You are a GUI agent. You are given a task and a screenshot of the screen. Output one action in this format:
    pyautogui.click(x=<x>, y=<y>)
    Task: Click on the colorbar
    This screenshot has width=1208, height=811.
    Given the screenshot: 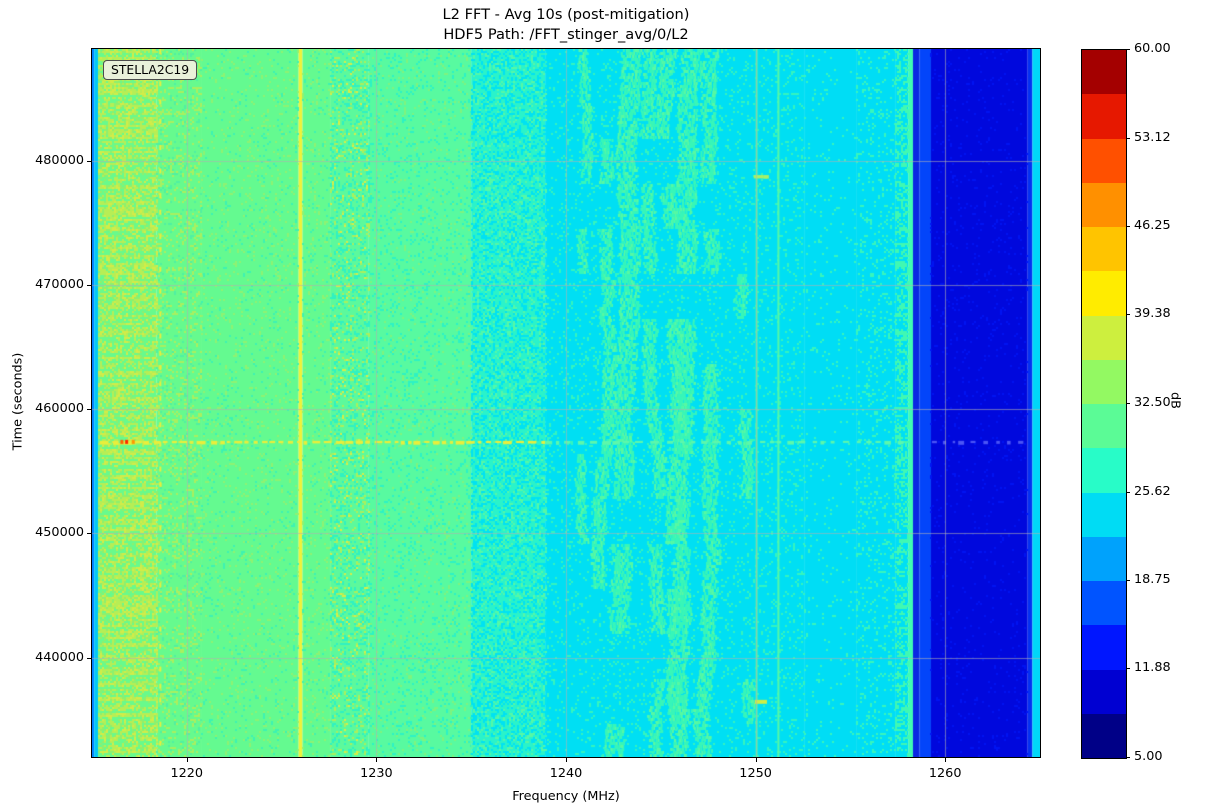 What is the action you would take?
    pyautogui.click(x=1104, y=404)
    